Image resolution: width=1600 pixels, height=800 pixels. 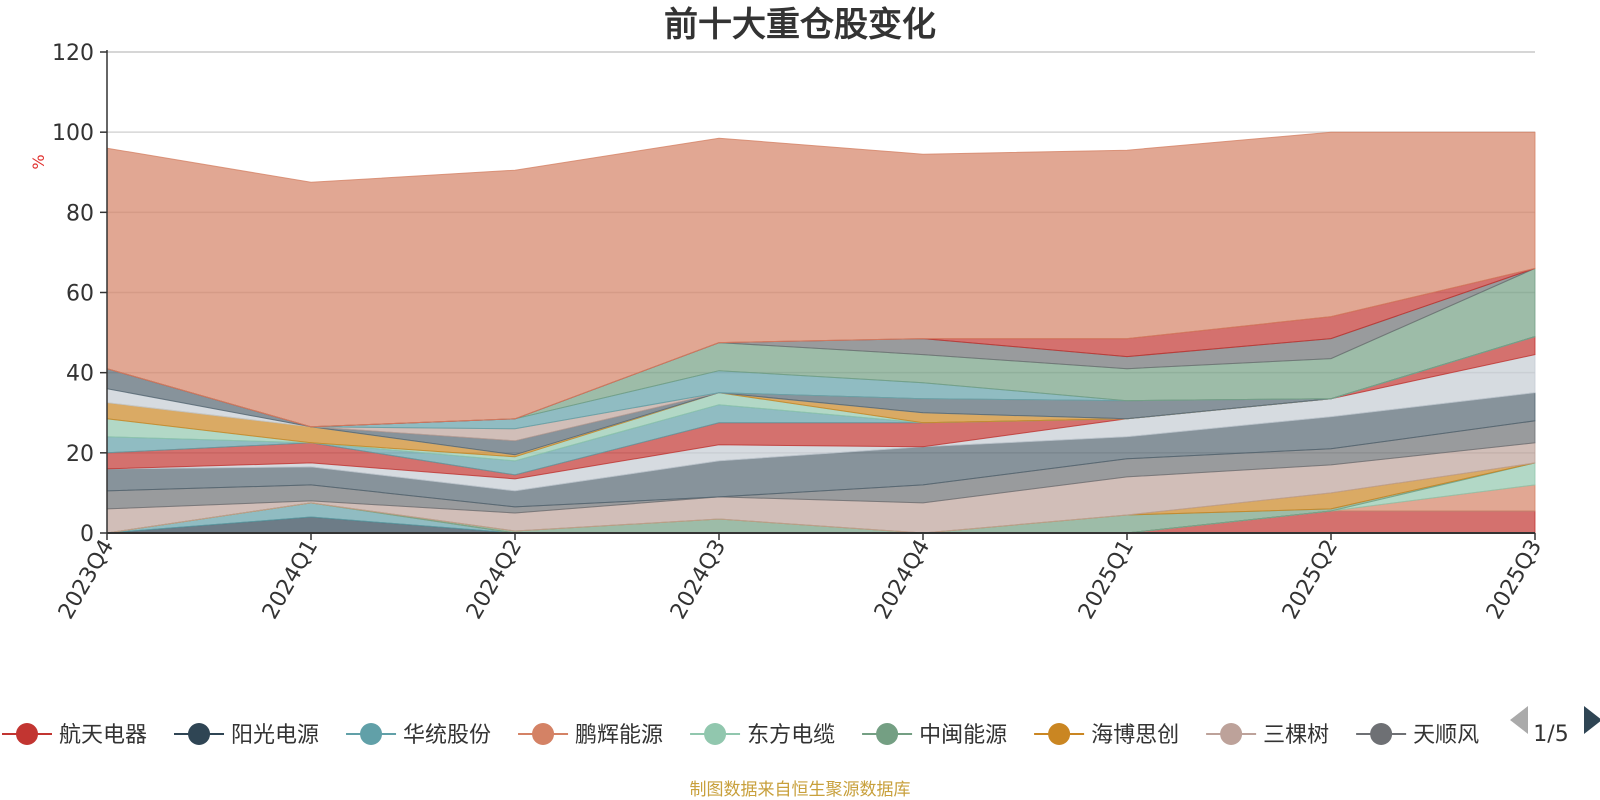 I want to click on legend-label: 海博思创, so click(x=1135, y=735).